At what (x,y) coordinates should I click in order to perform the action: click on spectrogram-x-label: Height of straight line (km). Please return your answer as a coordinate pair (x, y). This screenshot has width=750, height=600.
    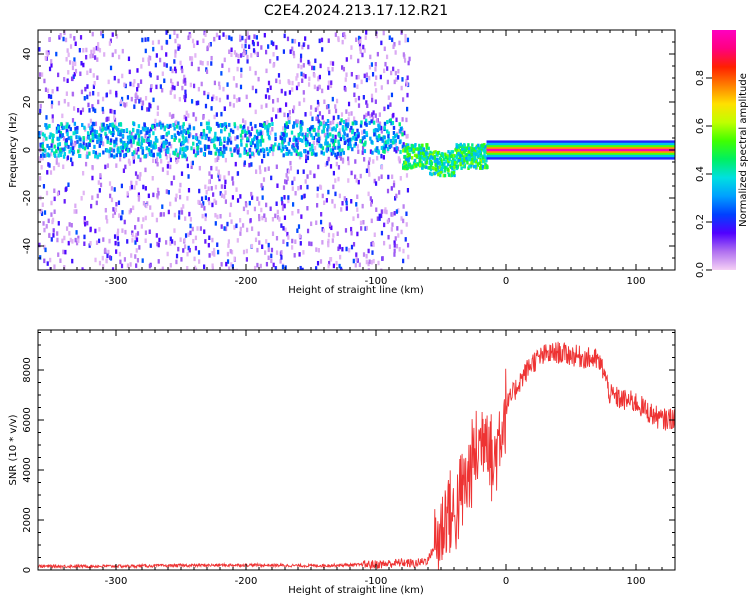
    Looking at the image, I should click on (356, 290).